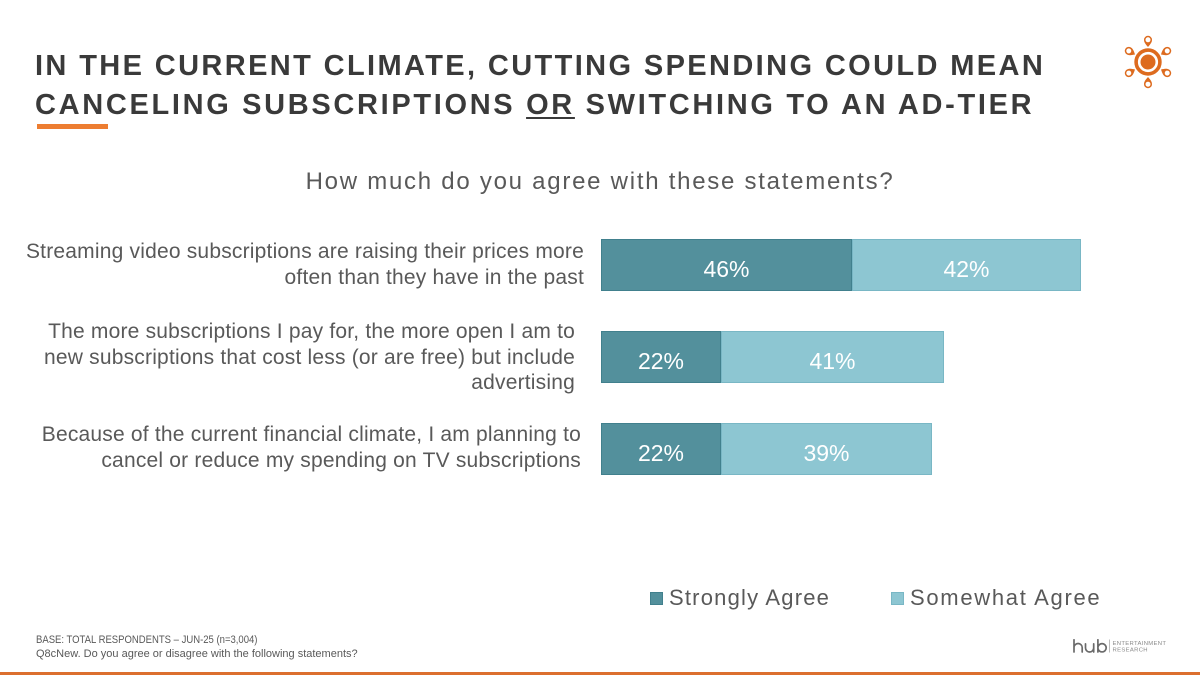 The height and width of the screenshot is (675, 1200). What do you see at coordinates (1130, 651) in the screenshot?
I see `svg-text: RESEARCH` at bounding box center [1130, 651].